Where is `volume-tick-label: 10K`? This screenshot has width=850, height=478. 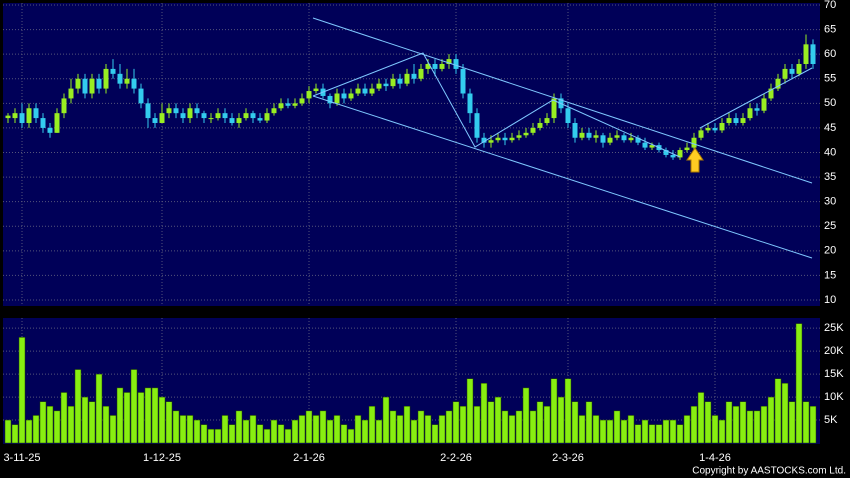 volume-tick-label: 10K is located at coordinates (834, 397).